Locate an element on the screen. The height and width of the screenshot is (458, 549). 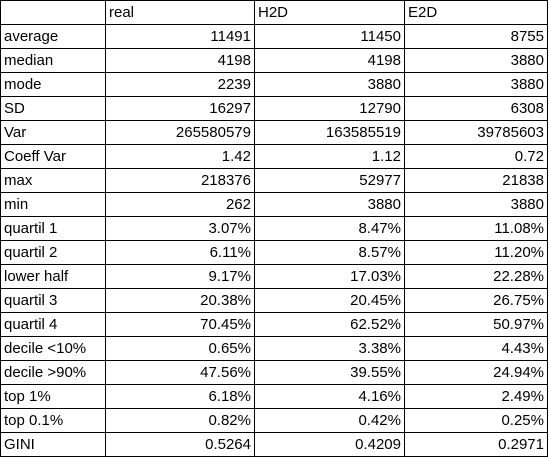
table-row: SD 16297 12790 6308 is located at coordinates (274, 108).